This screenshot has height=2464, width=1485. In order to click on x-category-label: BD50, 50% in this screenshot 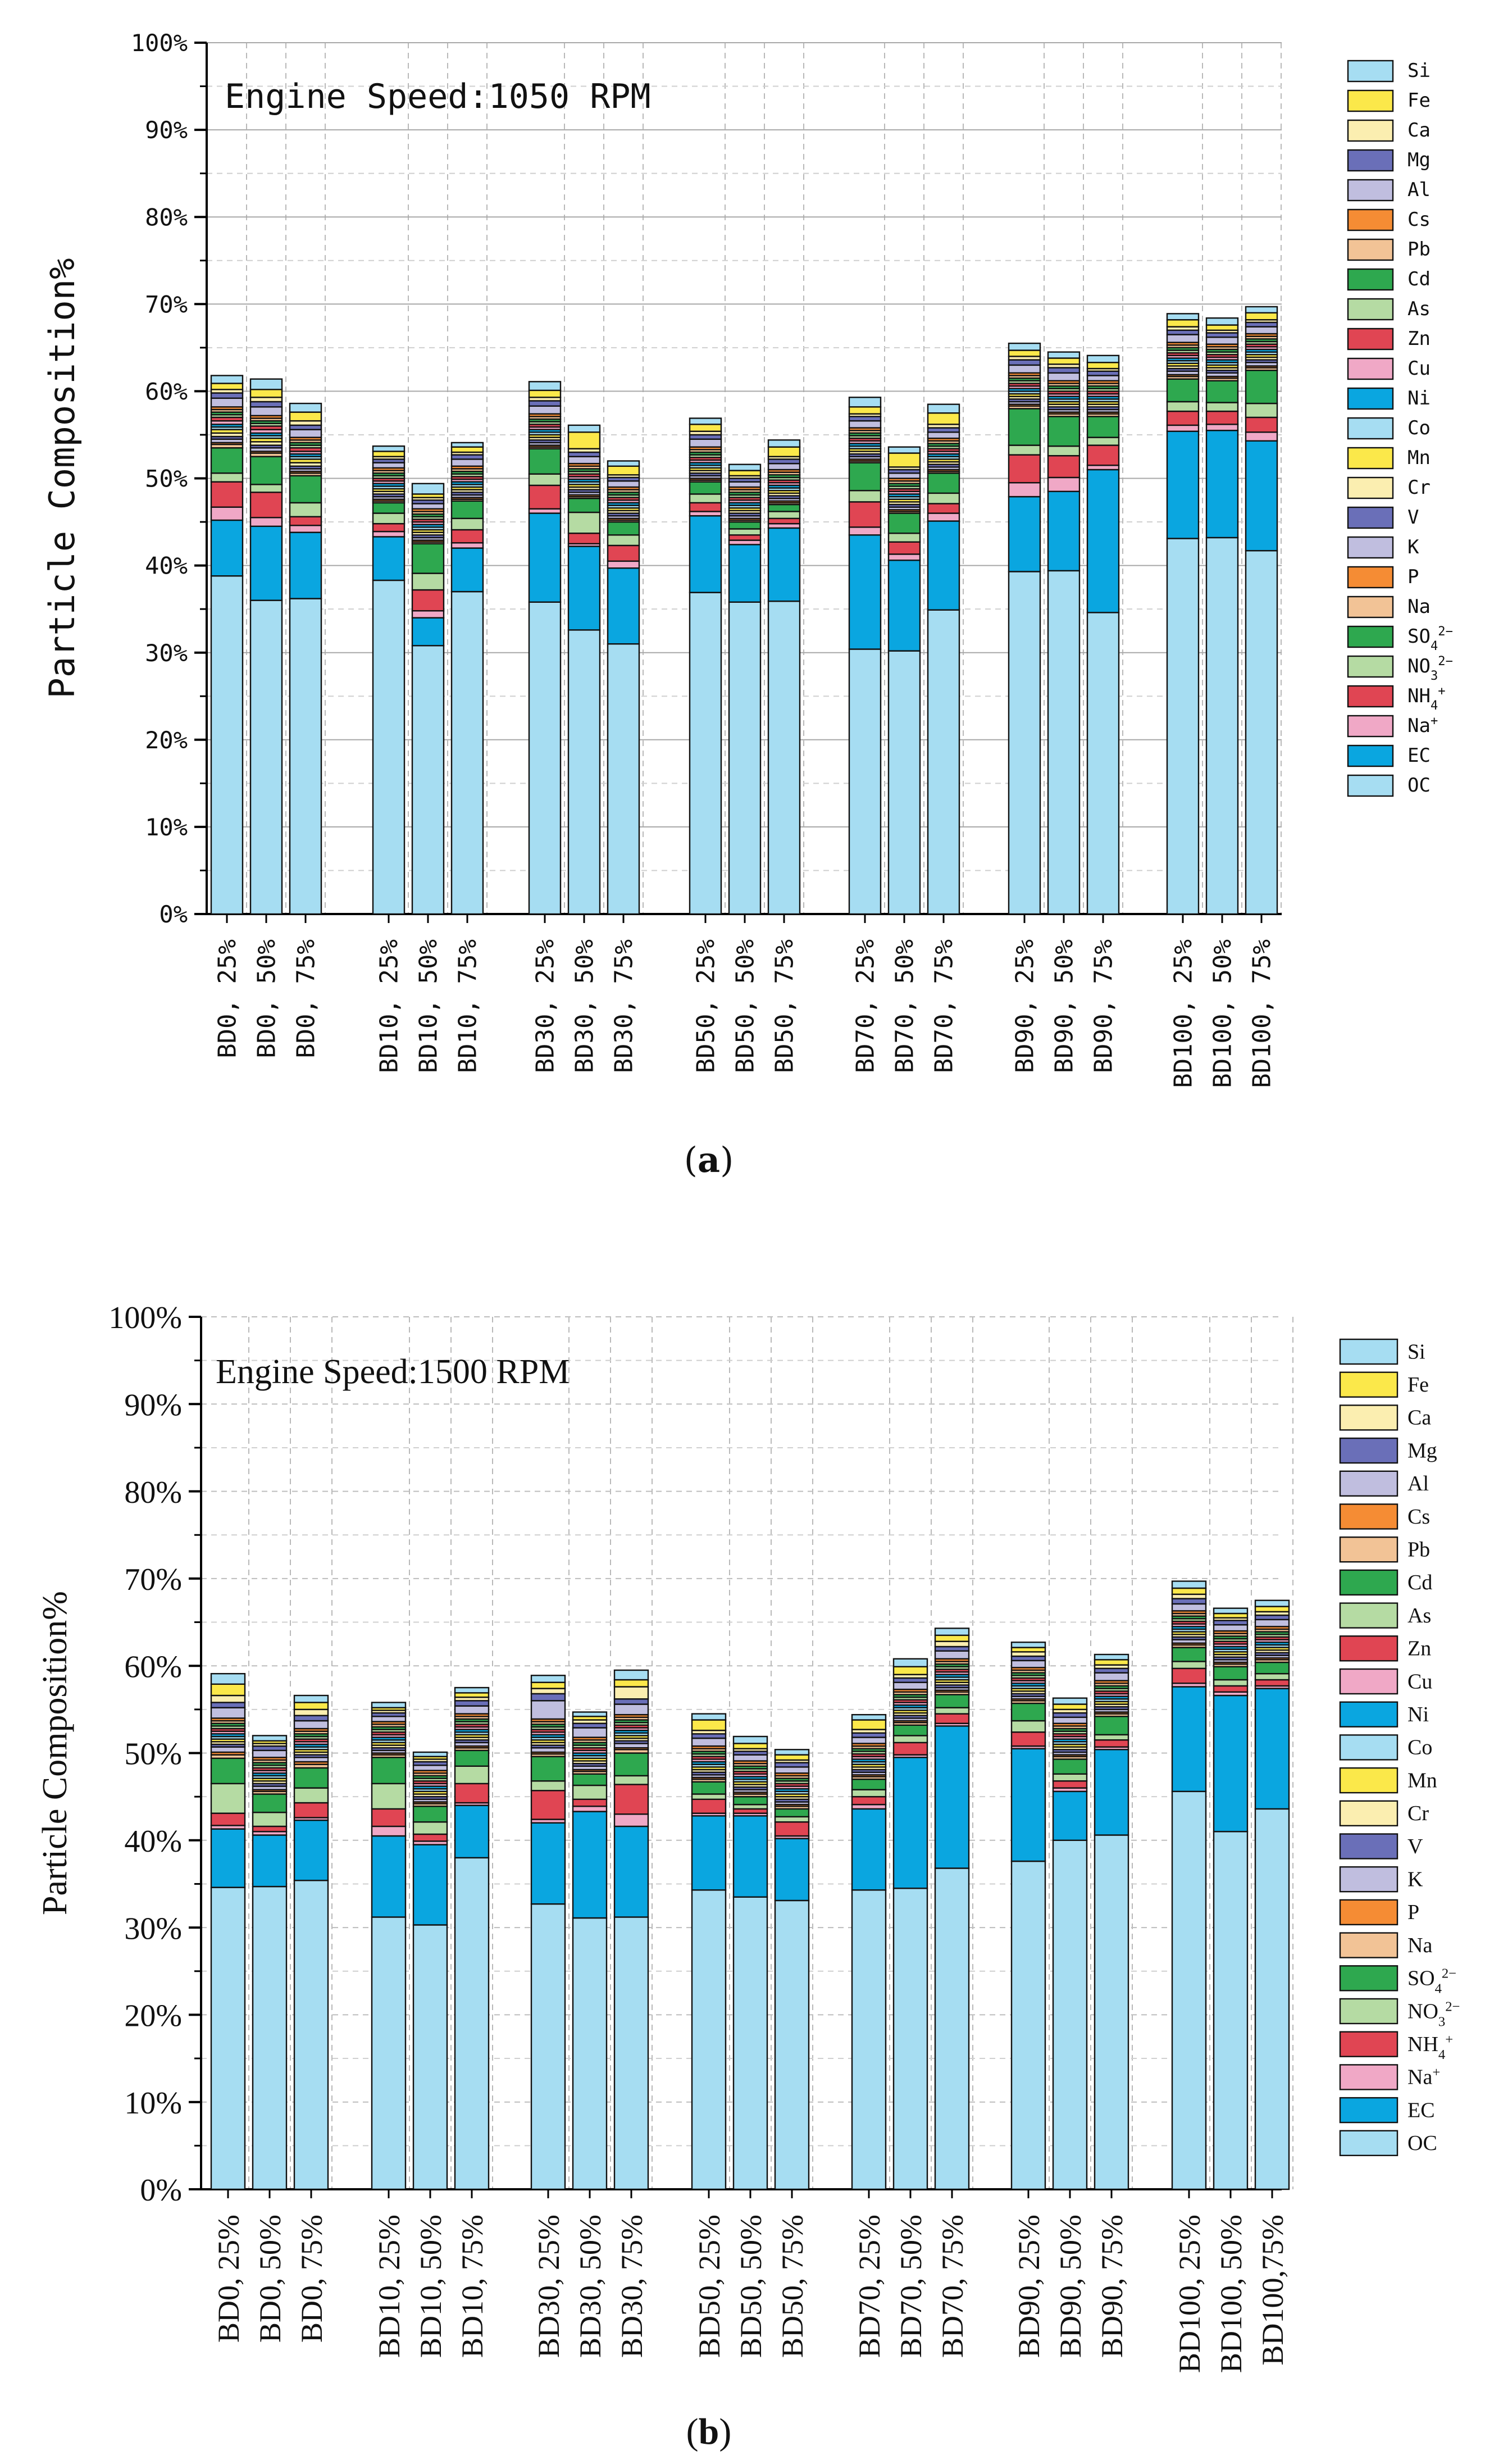, I will do `click(745, 1006)`.